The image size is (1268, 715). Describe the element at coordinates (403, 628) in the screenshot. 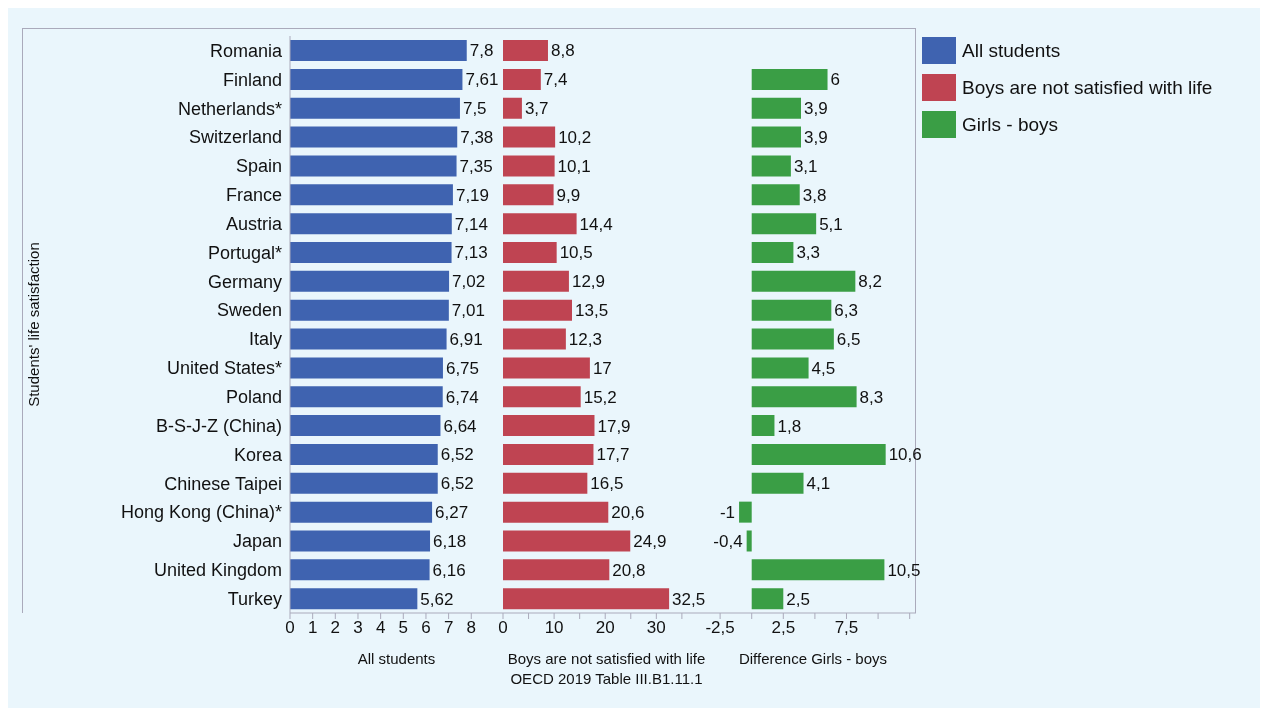

I see `x-tick-label: 5` at that location.